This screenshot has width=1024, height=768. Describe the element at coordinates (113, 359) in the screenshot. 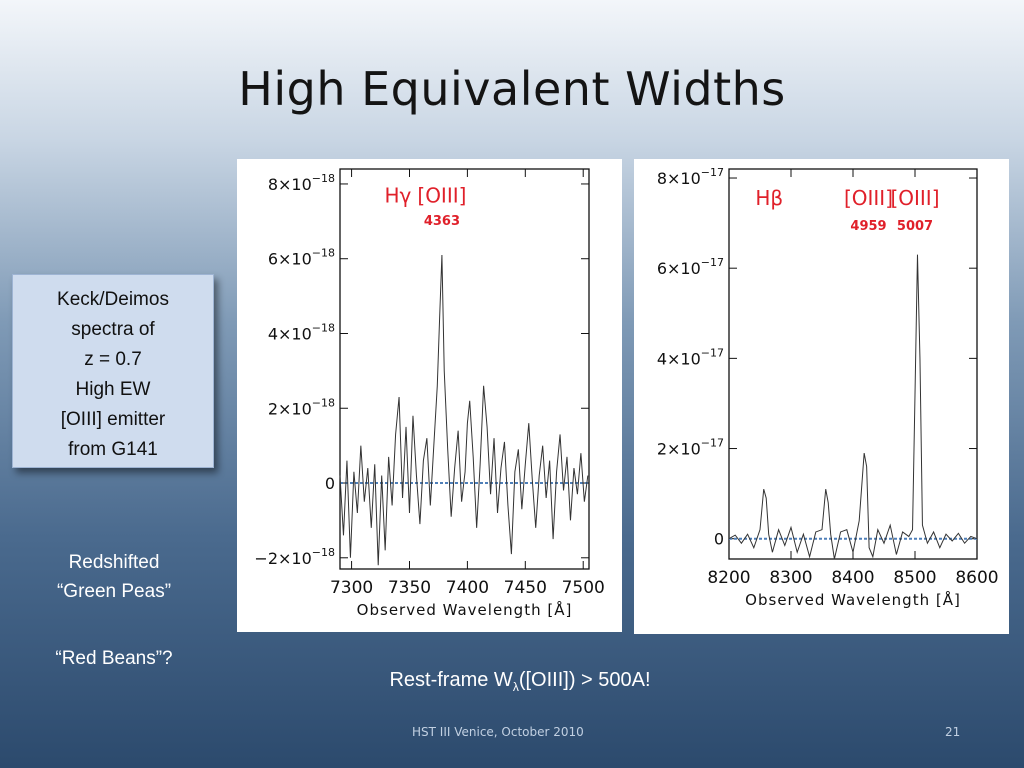

I see `note-line: z = 0.7` at that location.